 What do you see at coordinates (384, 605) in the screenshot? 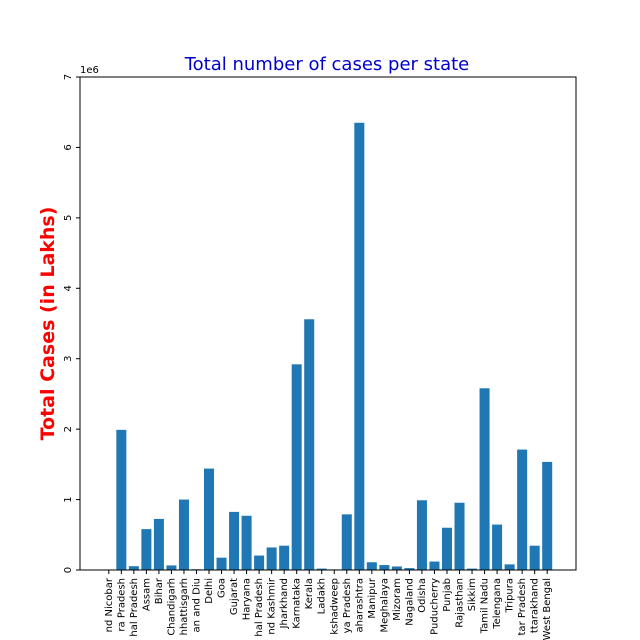
I see `x-tick-label: Meghalaya` at bounding box center [384, 605].